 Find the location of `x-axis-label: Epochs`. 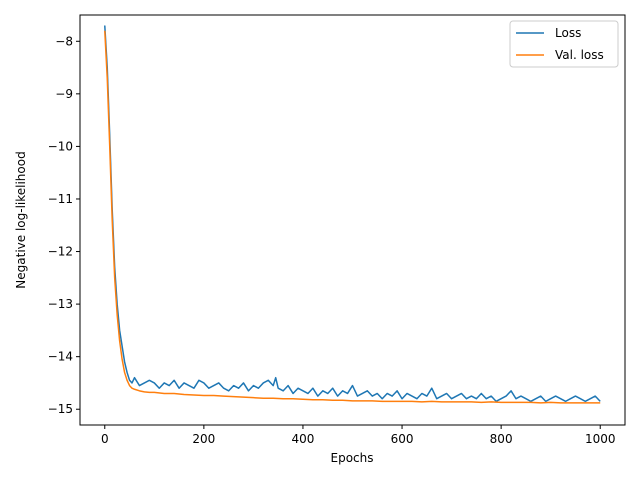

x-axis-label: Epochs is located at coordinates (352, 458).